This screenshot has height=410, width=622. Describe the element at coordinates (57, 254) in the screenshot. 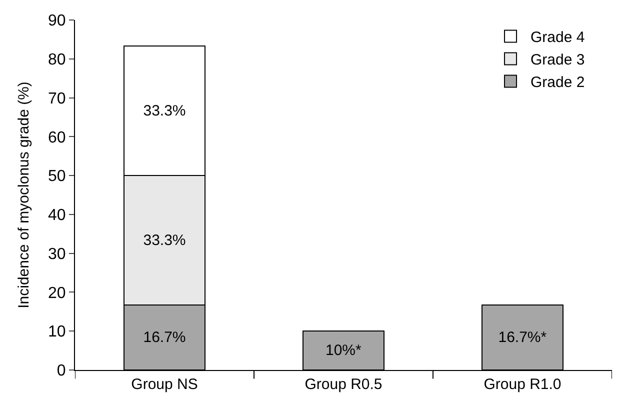

I see `y-tick-label: 30` at that location.